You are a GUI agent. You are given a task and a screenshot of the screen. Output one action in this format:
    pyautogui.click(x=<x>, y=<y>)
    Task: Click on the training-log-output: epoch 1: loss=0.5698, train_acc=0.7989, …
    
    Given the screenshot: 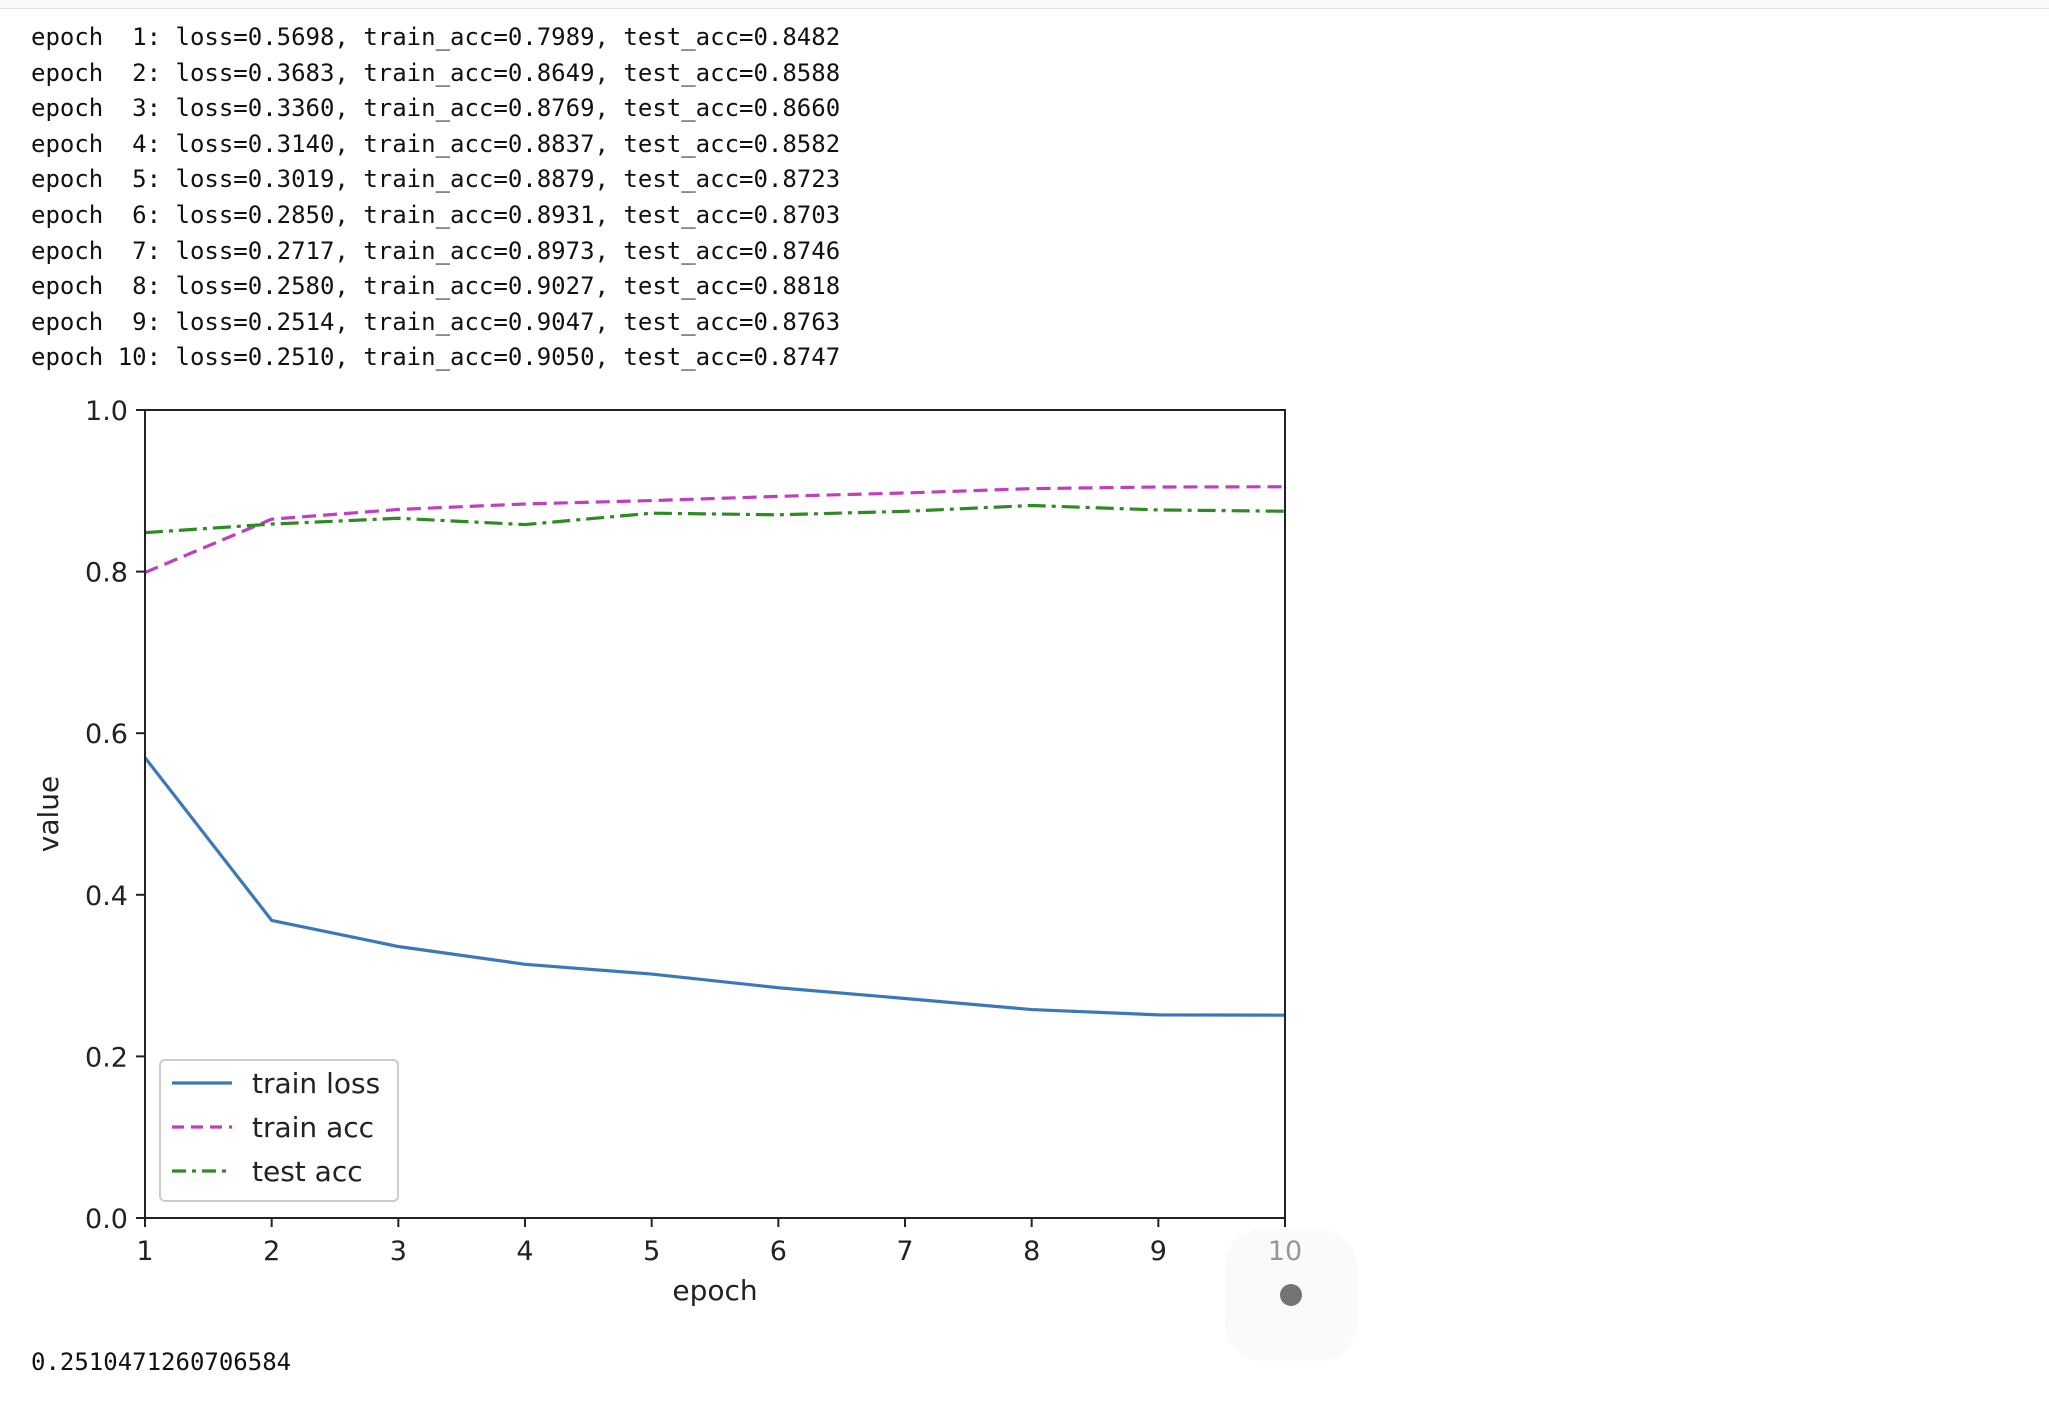 What is the action you would take?
    pyautogui.click(x=435, y=198)
    